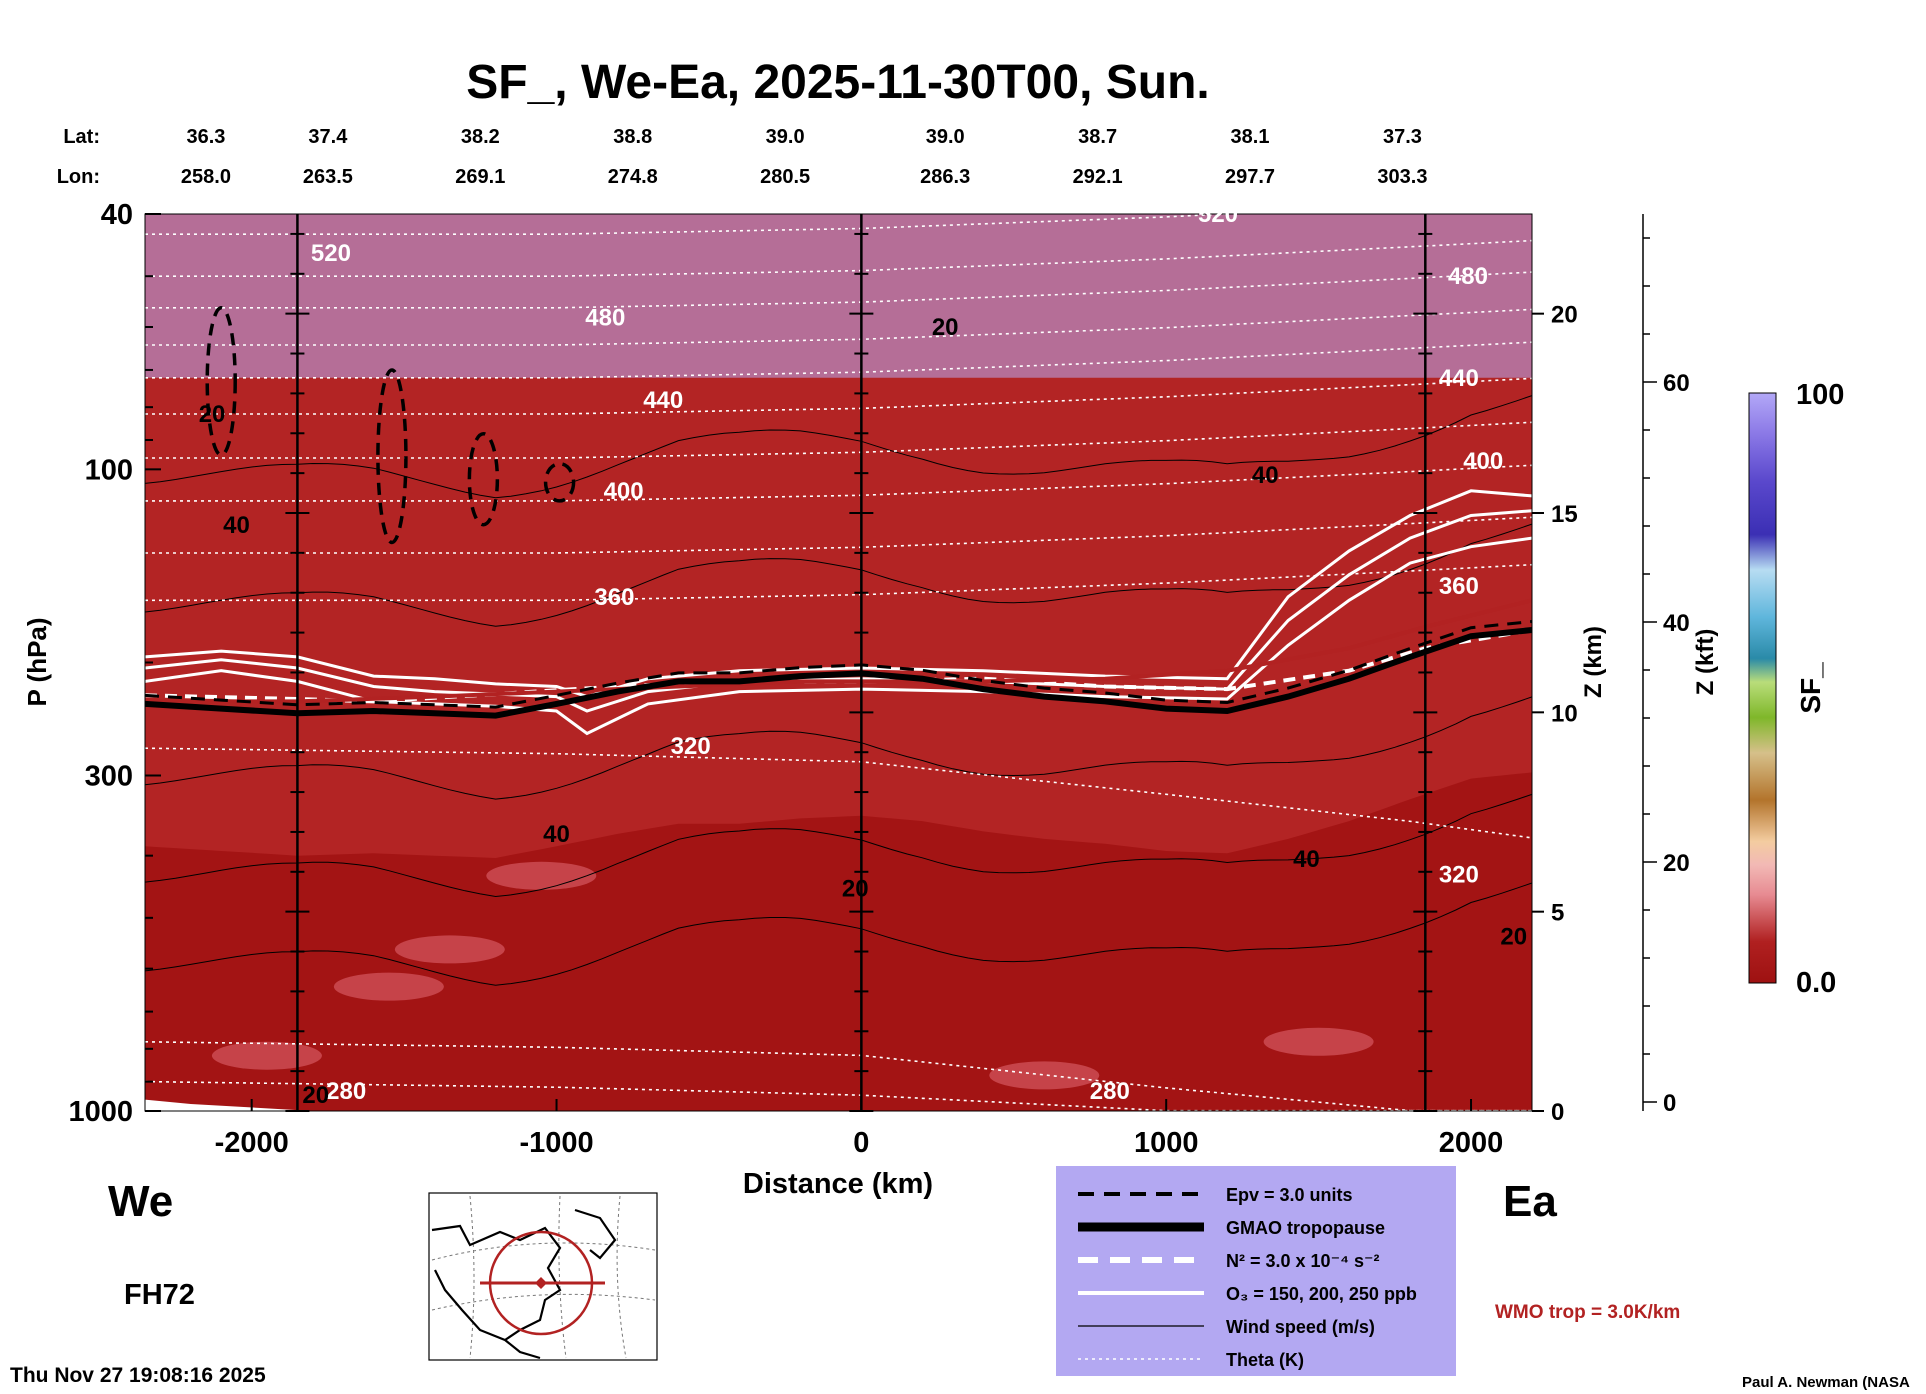 This screenshot has height=1394, width=1926. What do you see at coordinates (252, 1143) in the screenshot?
I see `x-tick-label: -2000` at bounding box center [252, 1143].